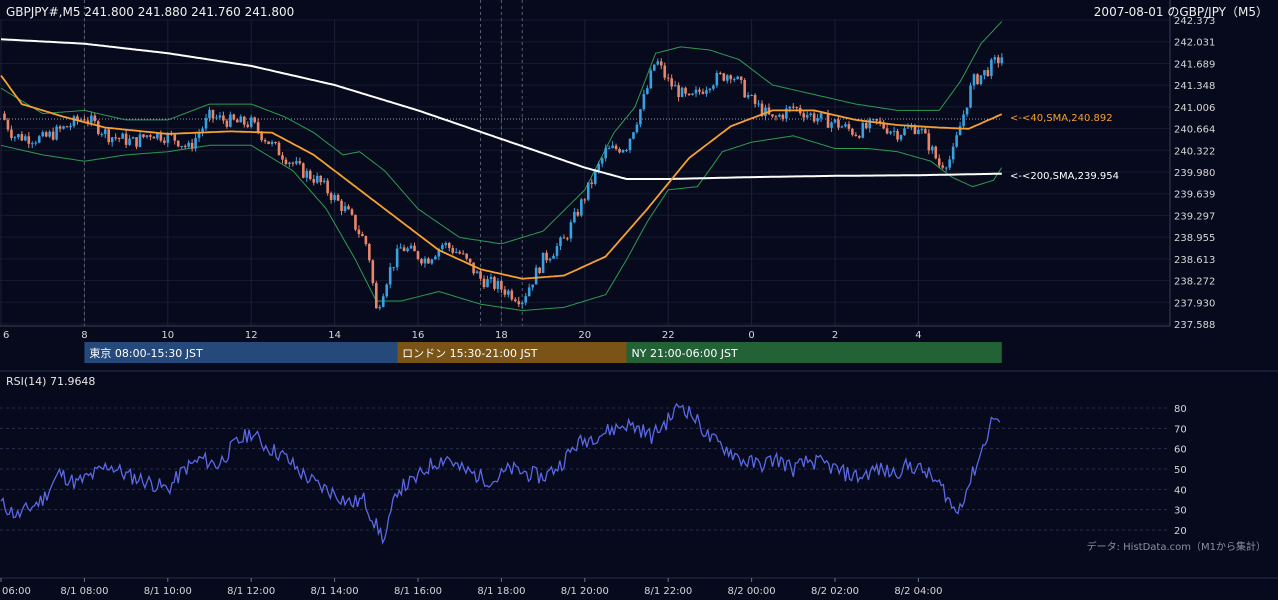  I want to click on session-block: NY 21:00-06:00 JST, so click(814, 352).